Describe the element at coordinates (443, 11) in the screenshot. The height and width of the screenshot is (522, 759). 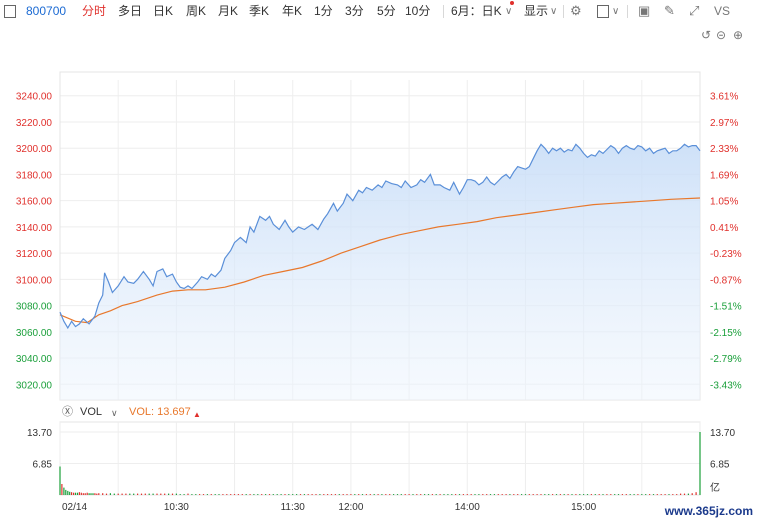
I see `toolbar-divider` at that location.